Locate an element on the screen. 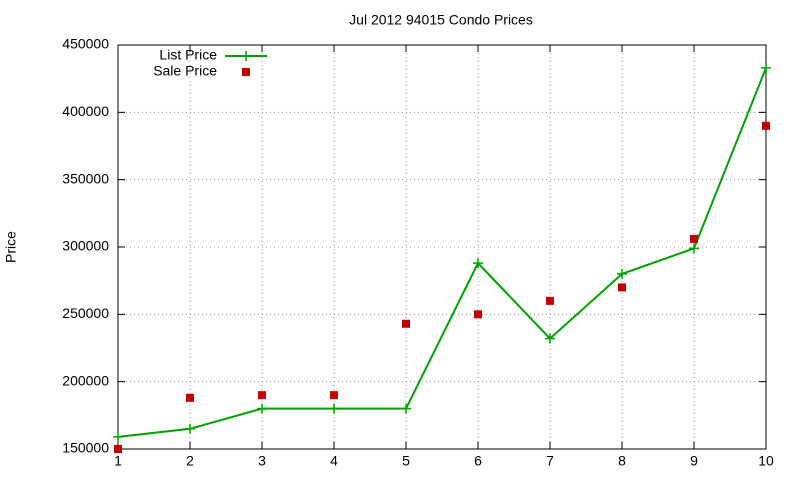 This screenshot has width=800, height=480. y-tick-label: 400000 is located at coordinates (85, 111).